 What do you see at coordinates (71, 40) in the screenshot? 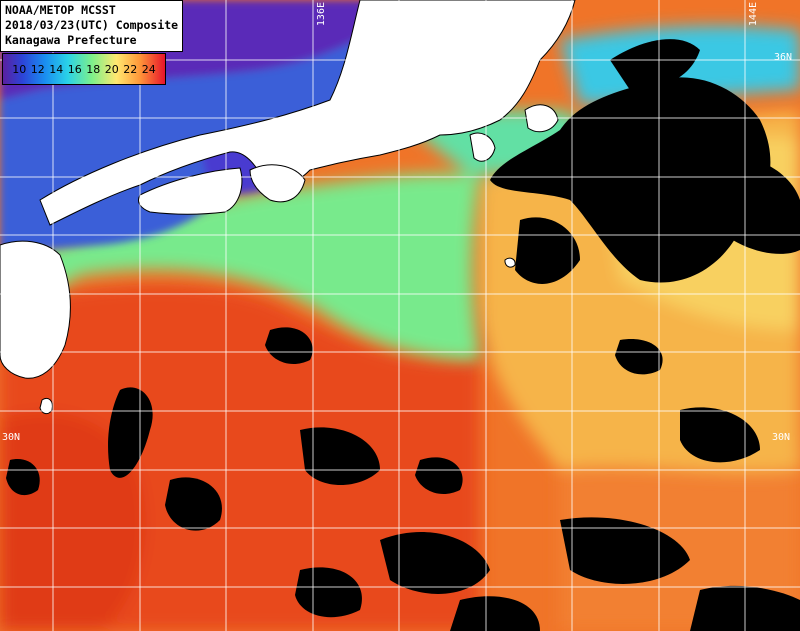
I see `title-line-region: Kanagawa Prefecture` at bounding box center [71, 40].